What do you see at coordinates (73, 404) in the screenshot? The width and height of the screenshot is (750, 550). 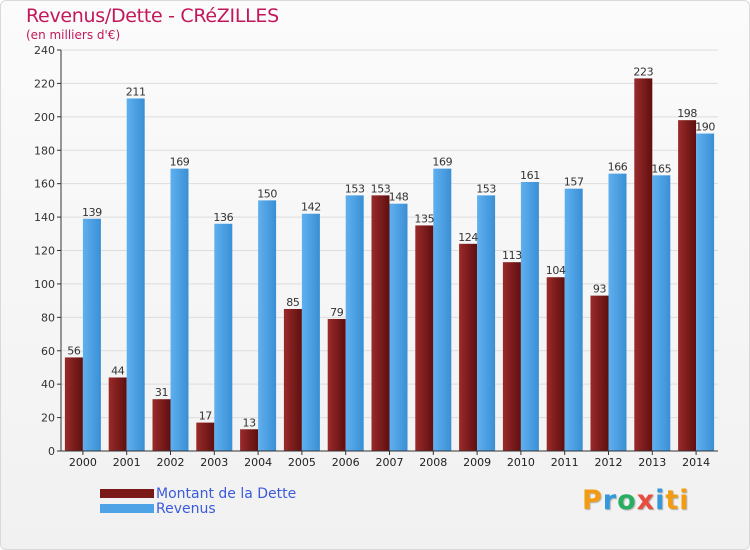 I see `bar-dette-2000` at bounding box center [73, 404].